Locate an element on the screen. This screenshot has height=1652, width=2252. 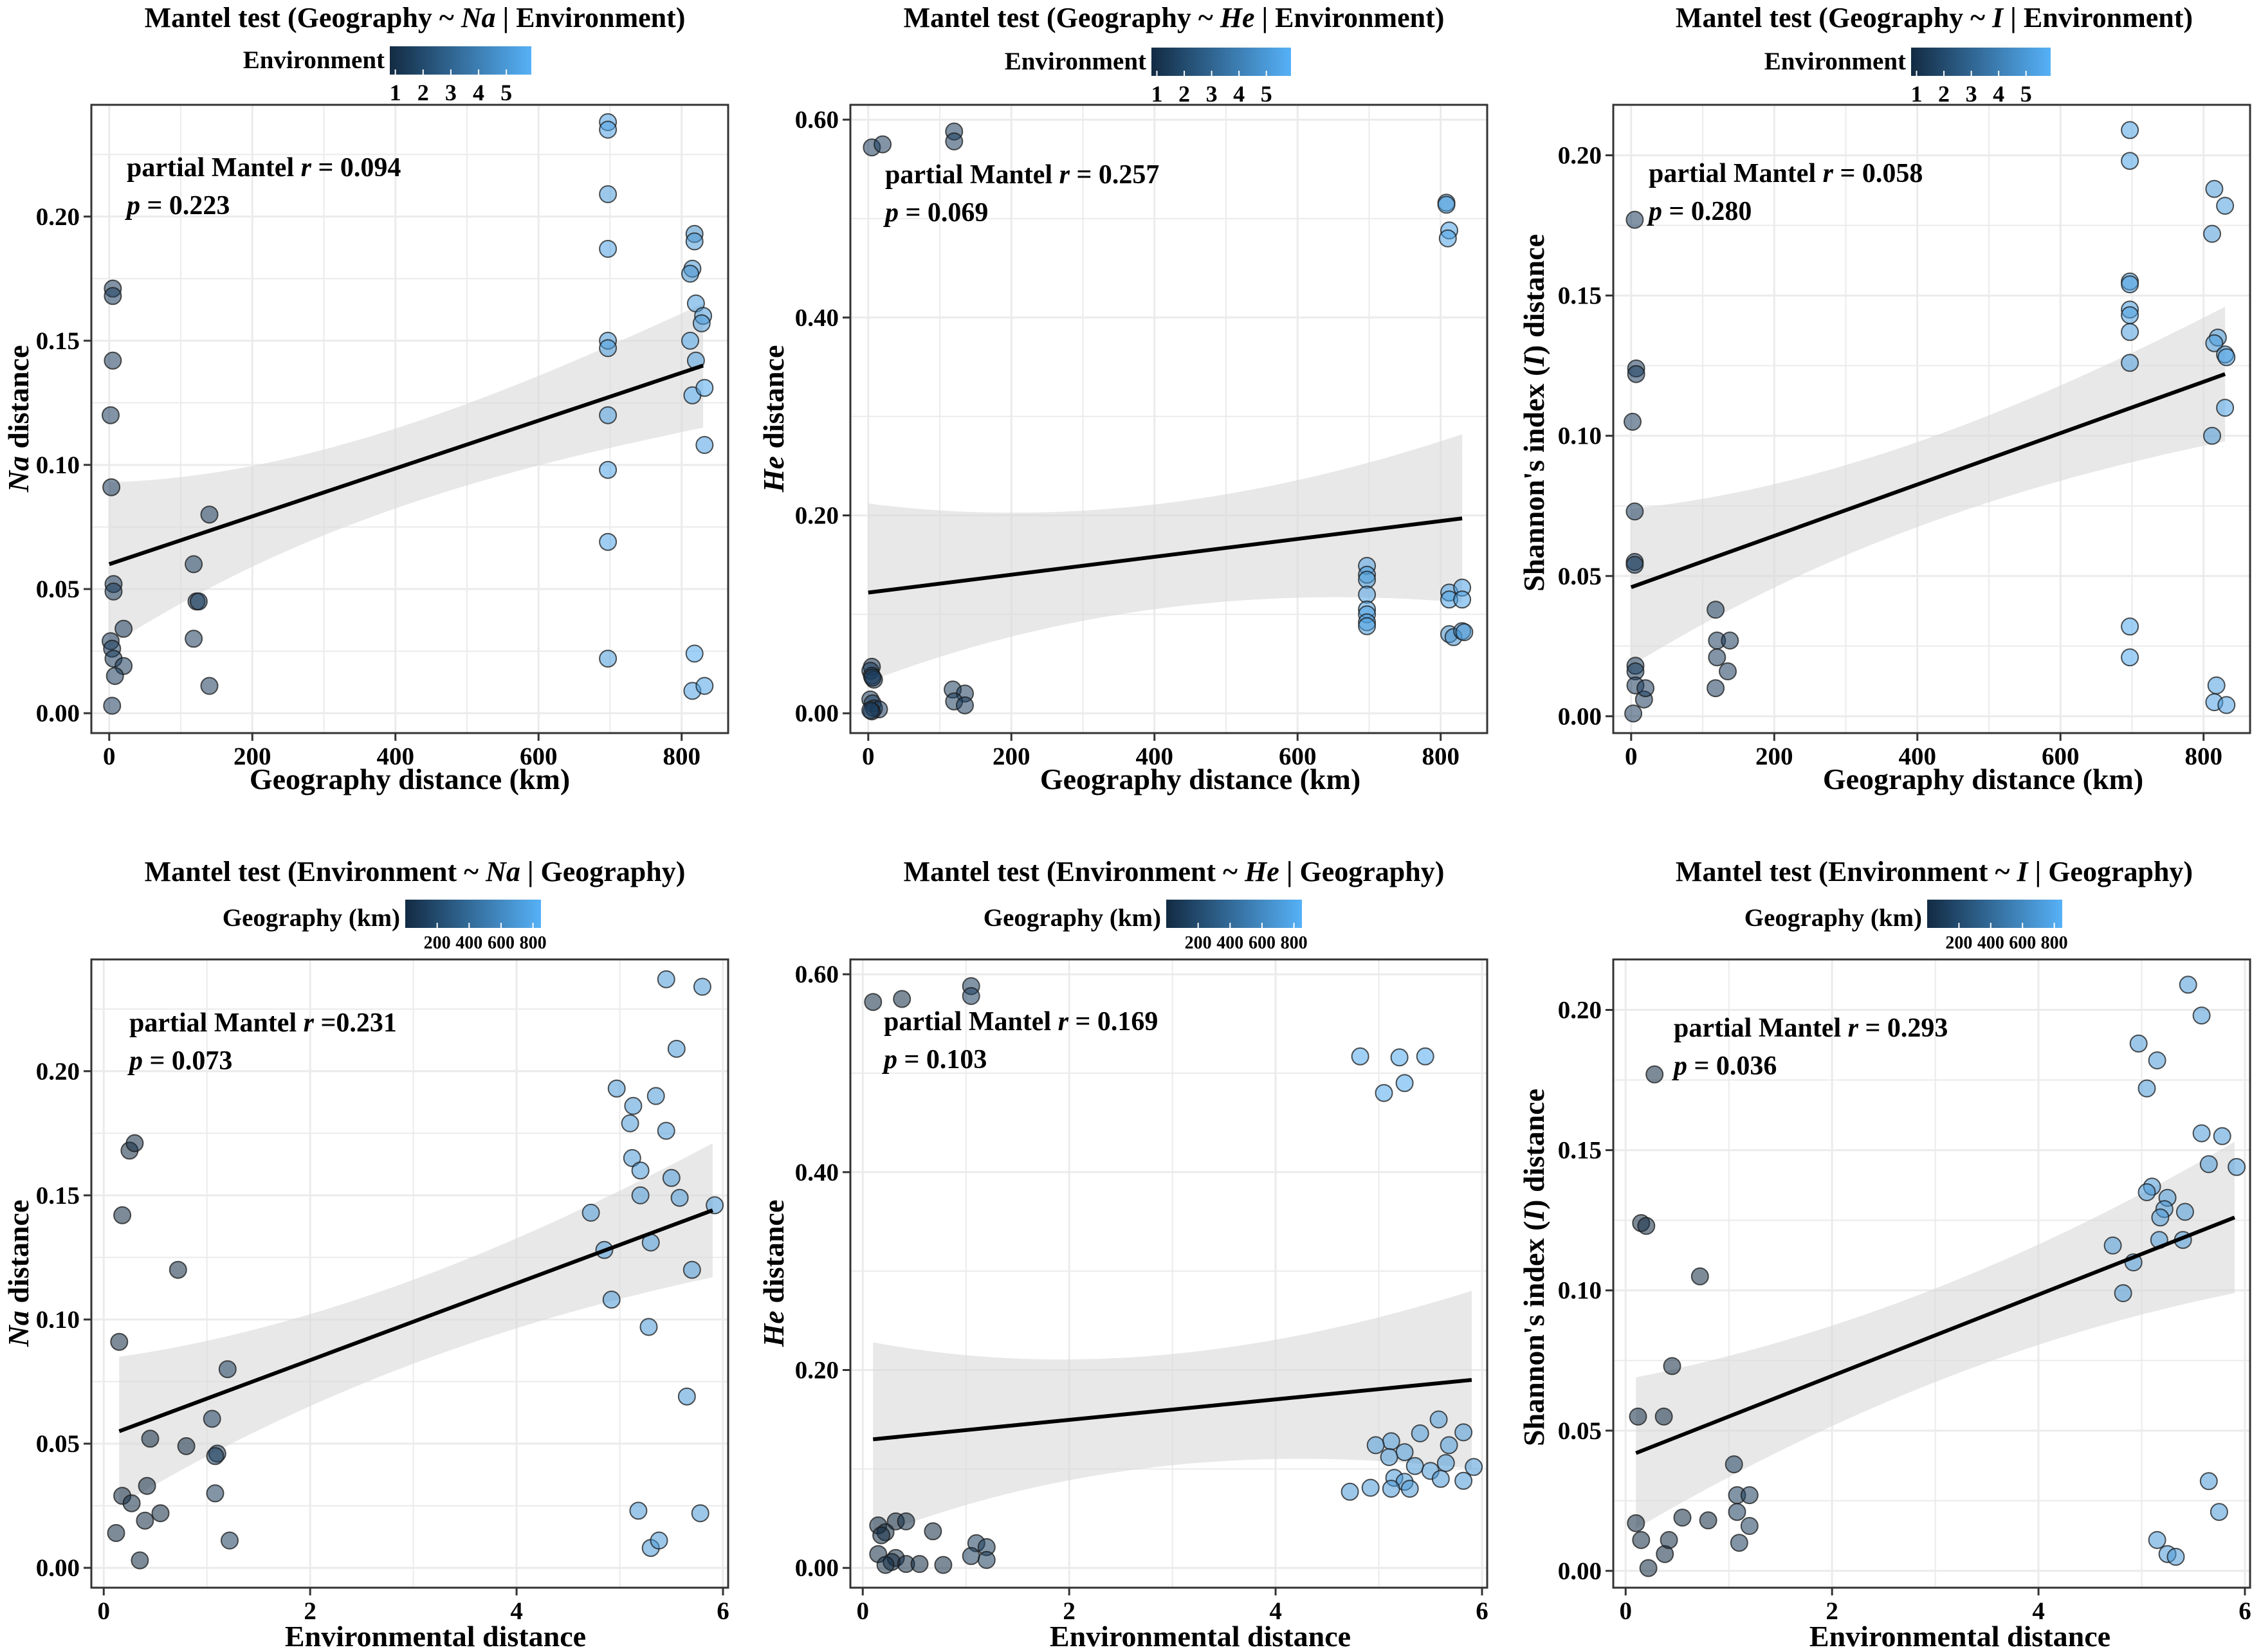
panel-border is located at coordinates (409, 419).